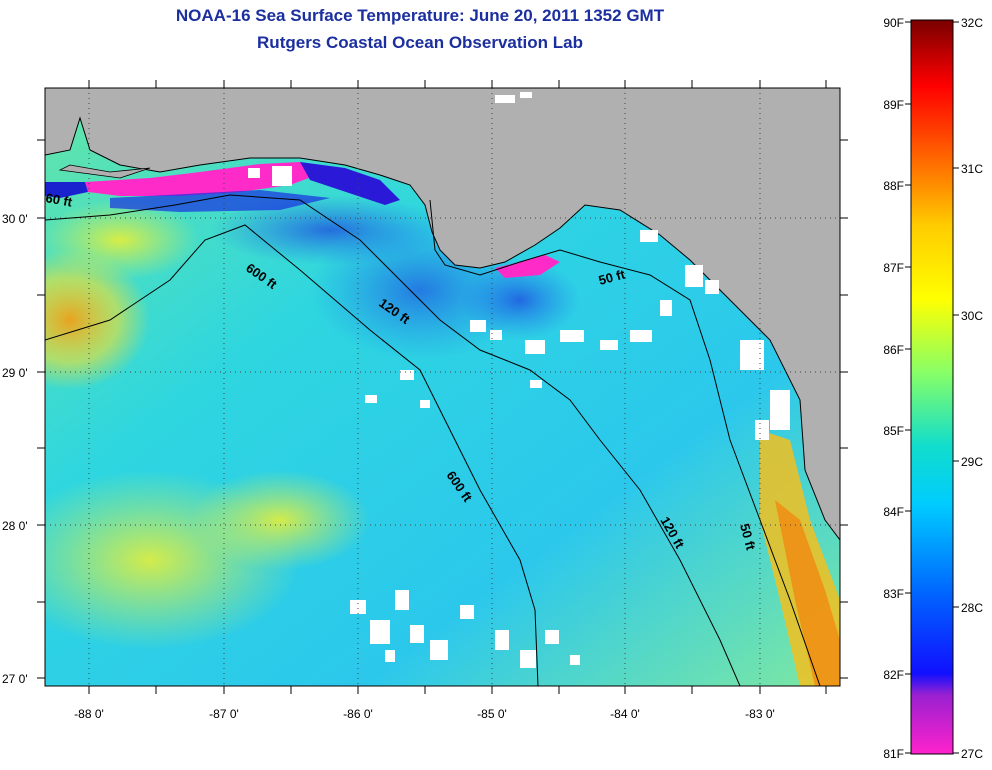 Image resolution: width=992 pixels, height=770 pixels. I want to click on cb-f-label: 83F, so click(893, 594).